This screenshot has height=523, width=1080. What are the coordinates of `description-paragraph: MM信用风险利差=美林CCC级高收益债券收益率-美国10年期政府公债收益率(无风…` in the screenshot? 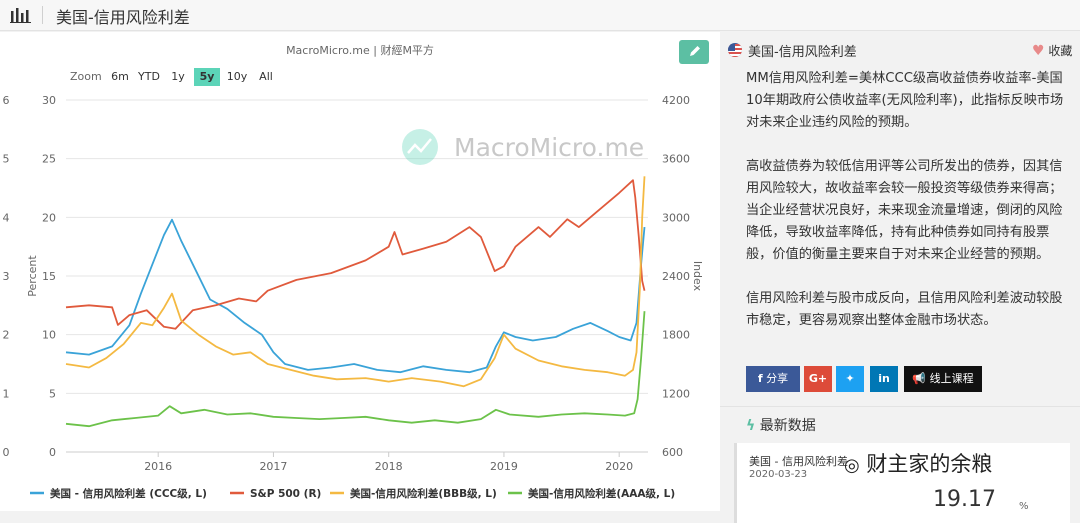 It's located at (905, 100).